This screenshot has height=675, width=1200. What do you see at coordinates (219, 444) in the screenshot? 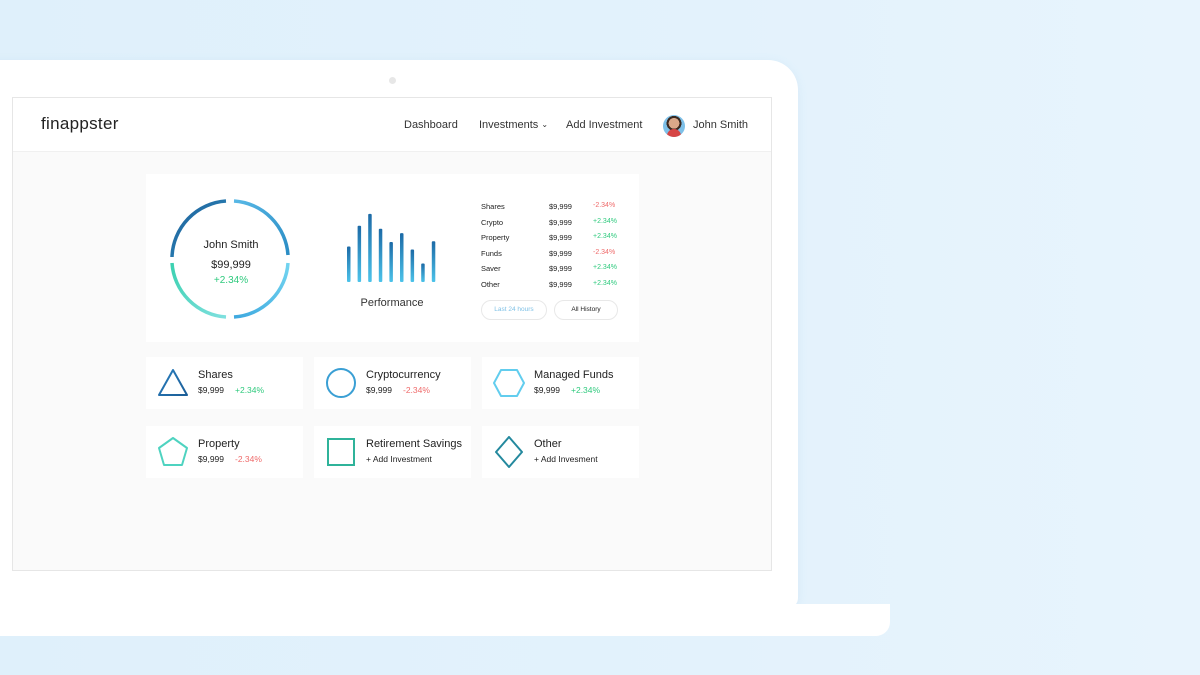
I see `tile-property-name: Property` at bounding box center [219, 444].